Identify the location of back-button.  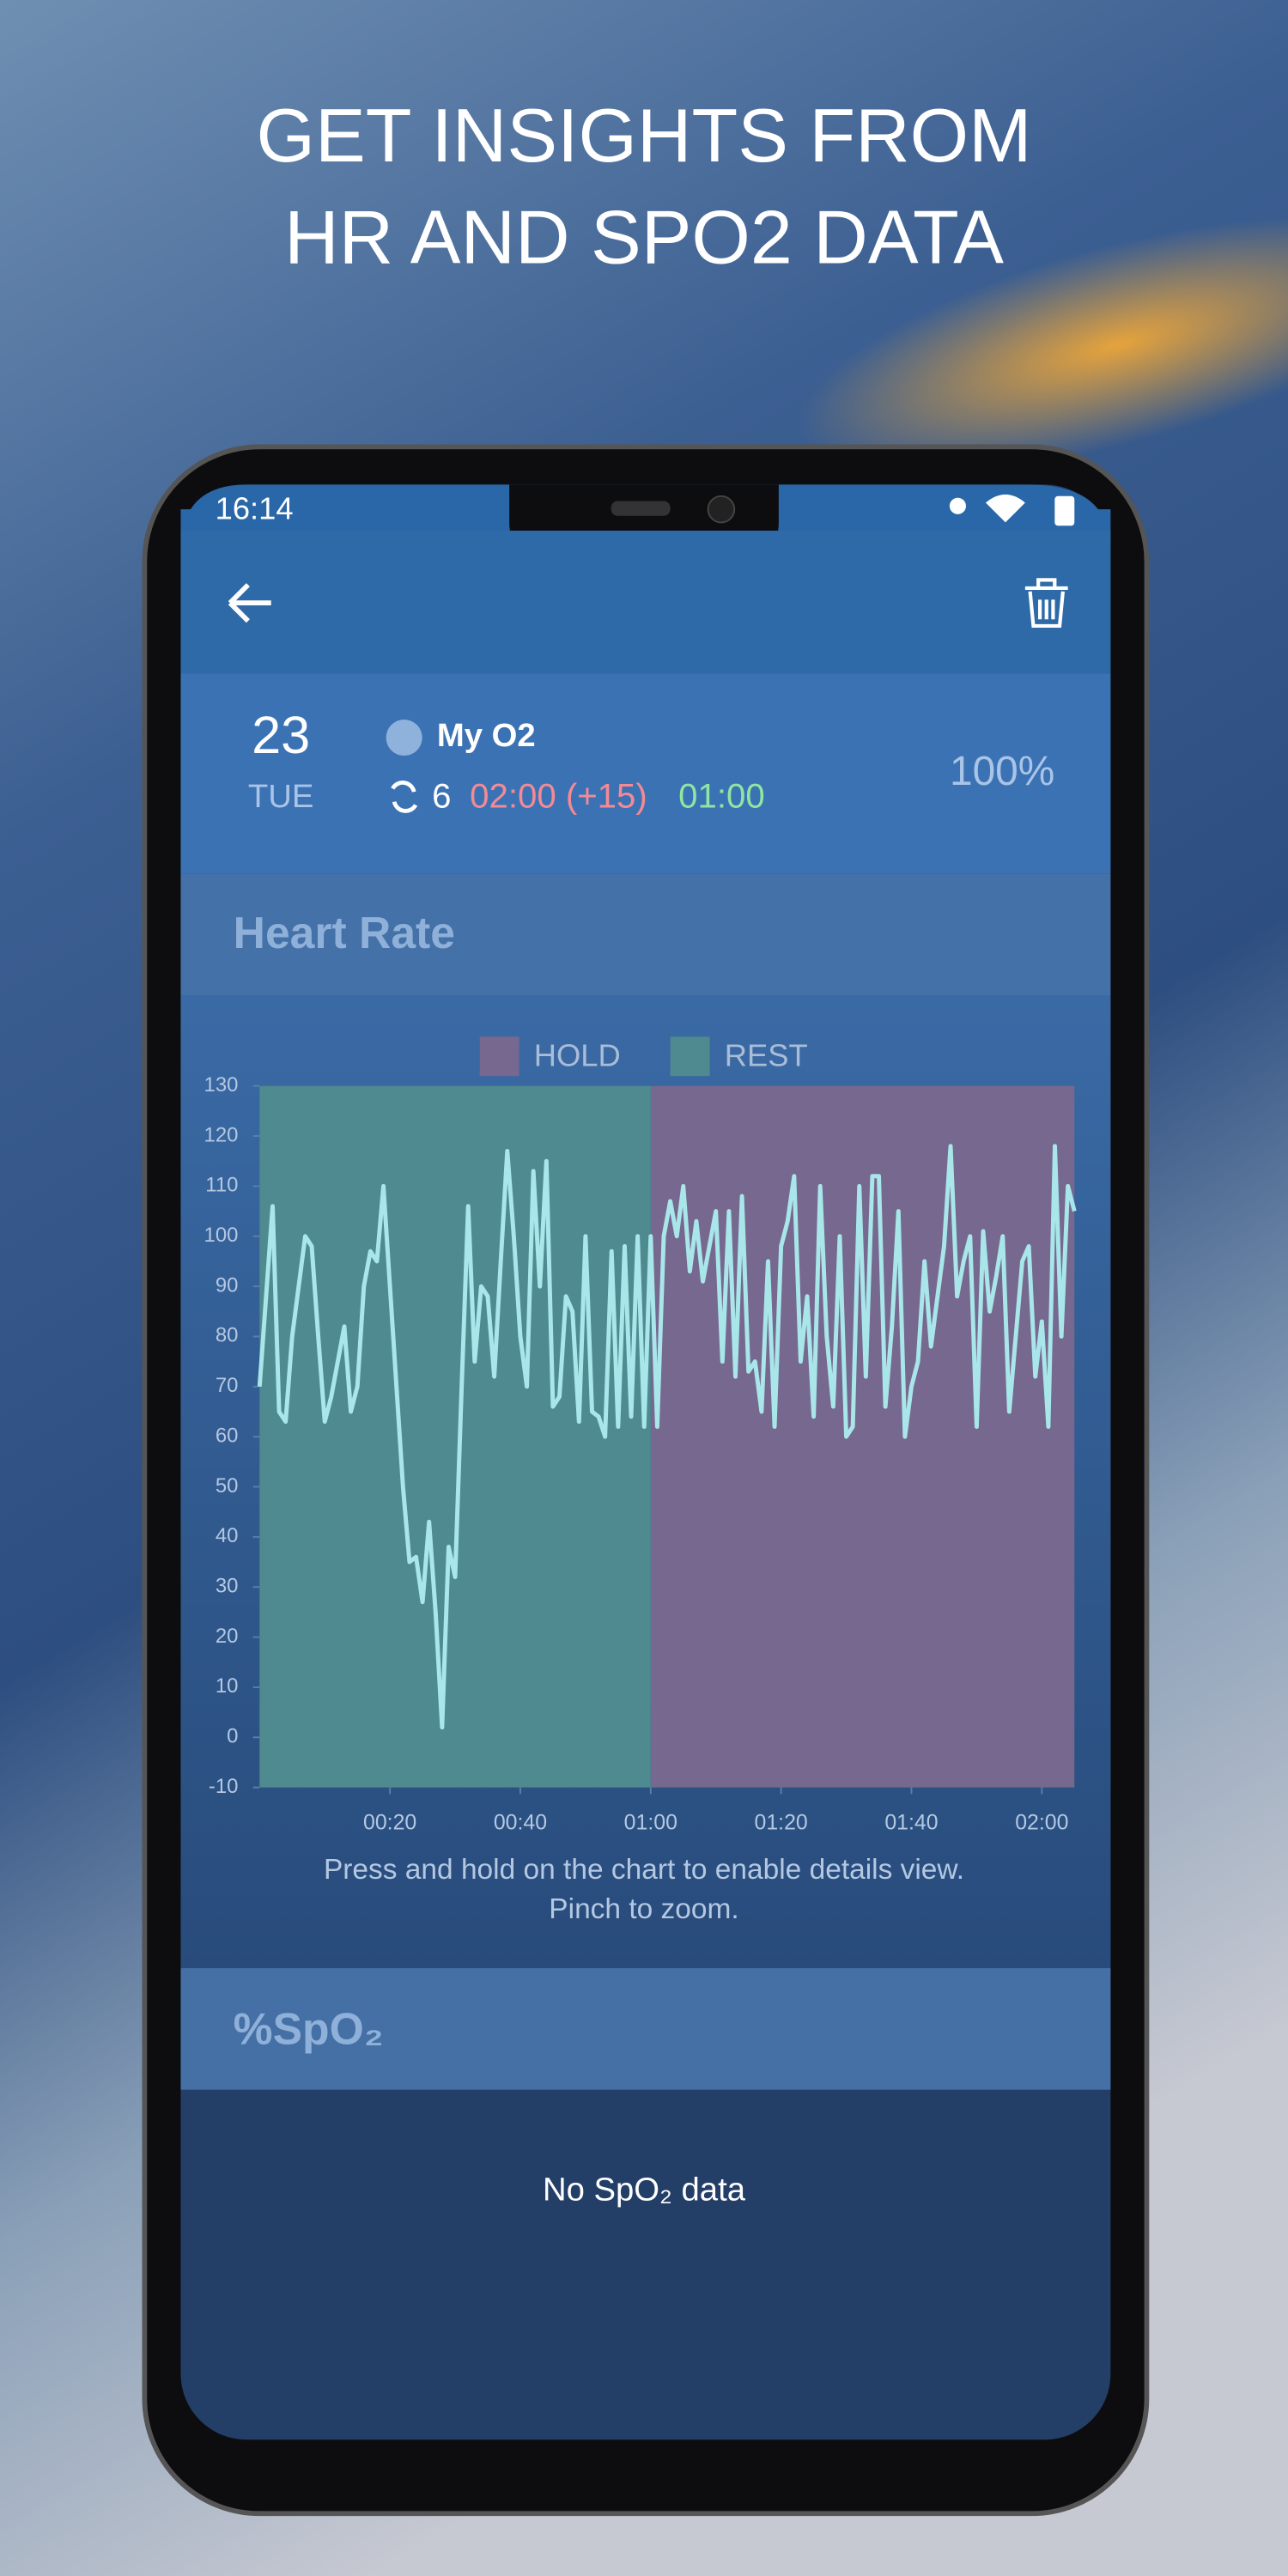
(250, 603).